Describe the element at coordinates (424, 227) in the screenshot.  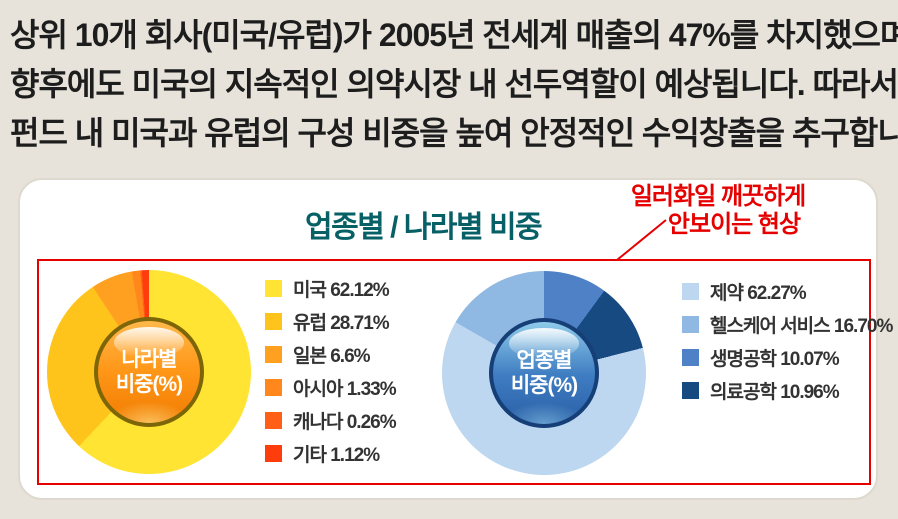
I see `chart-title: 업종별 / 나라별 비중` at that location.